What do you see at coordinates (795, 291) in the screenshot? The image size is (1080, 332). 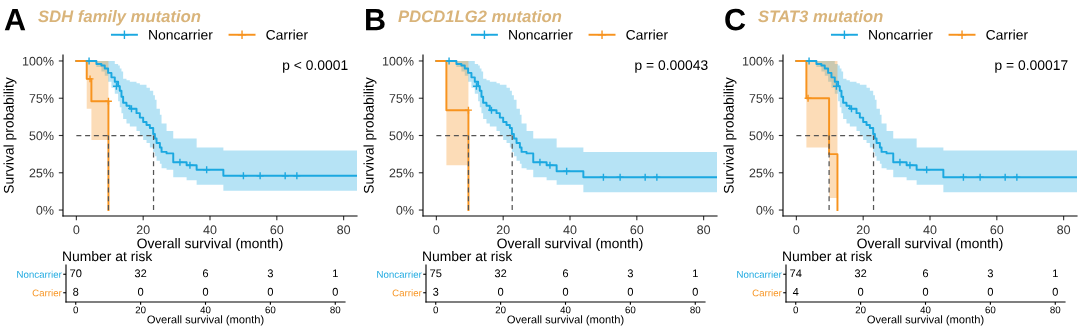 I see `data-label: 4` at bounding box center [795, 291].